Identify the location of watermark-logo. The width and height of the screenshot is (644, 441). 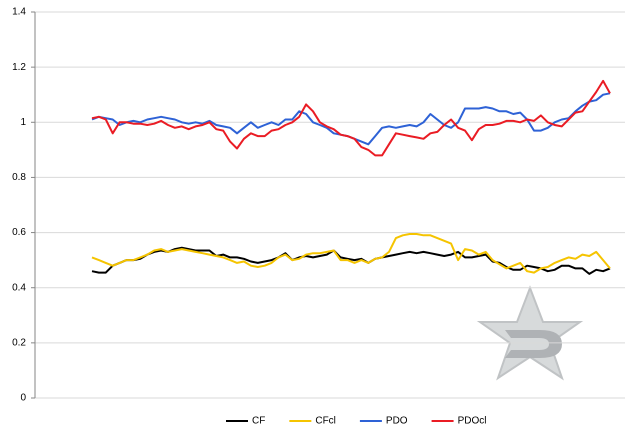
(530, 333).